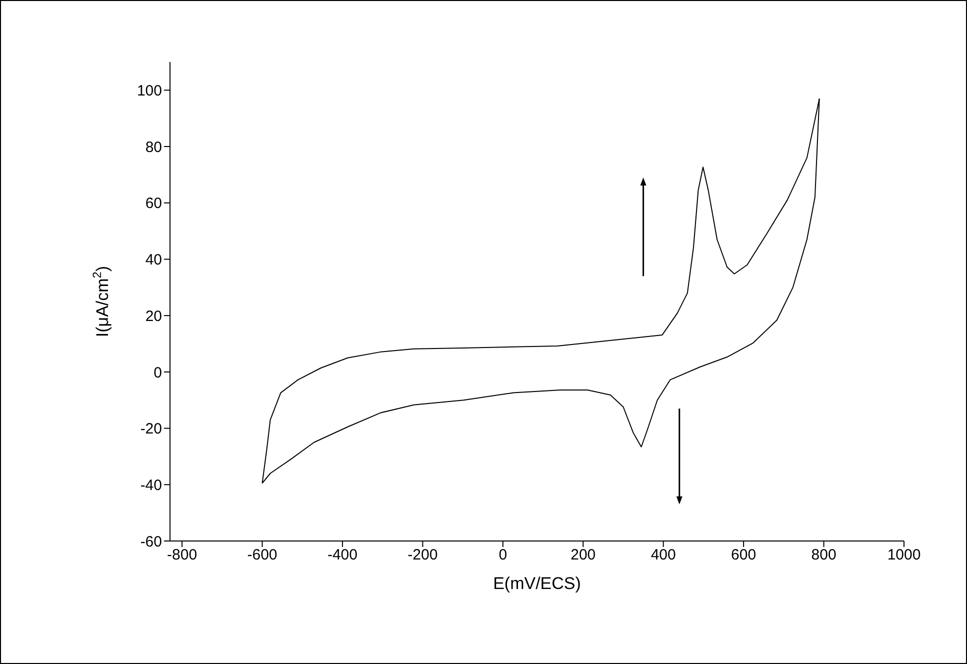 Image resolution: width=967 pixels, height=664 pixels. Describe the element at coordinates (182, 555) in the screenshot. I see `x-tick-label: -800` at that location.